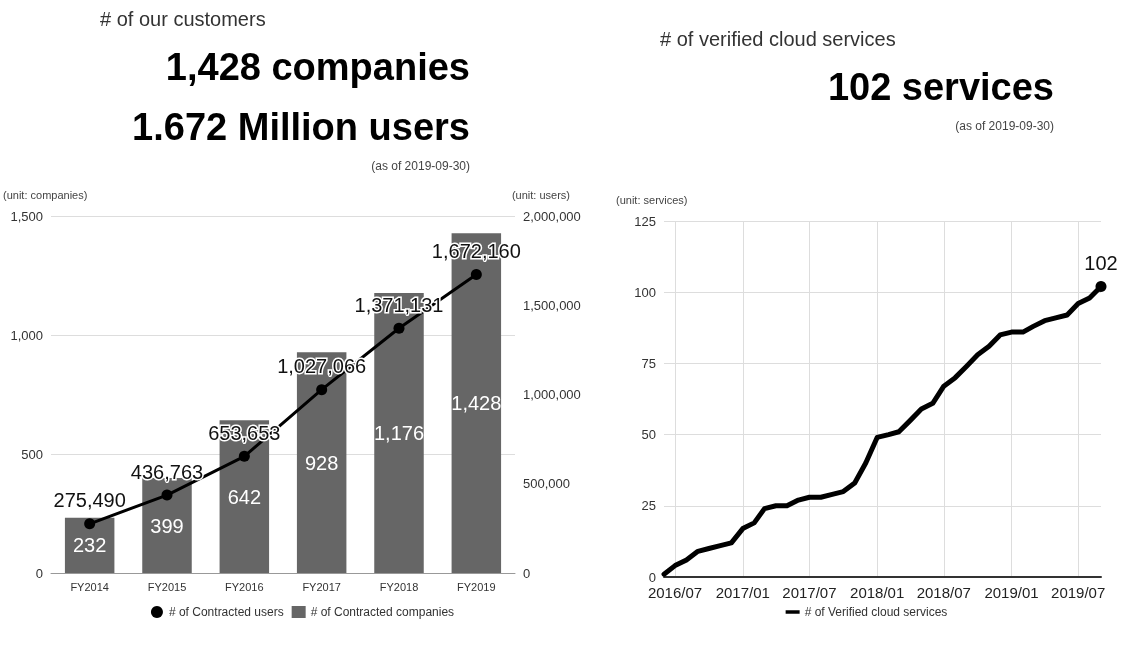 The width and height of the screenshot is (1121, 668). I want to click on y-tick-label: 1,500, so click(26, 216).